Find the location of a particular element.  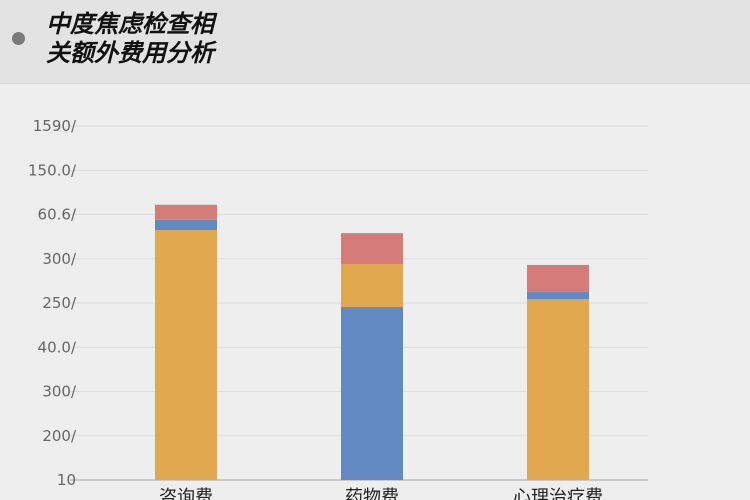

y-tick-label: 10 is located at coordinates (66, 480).